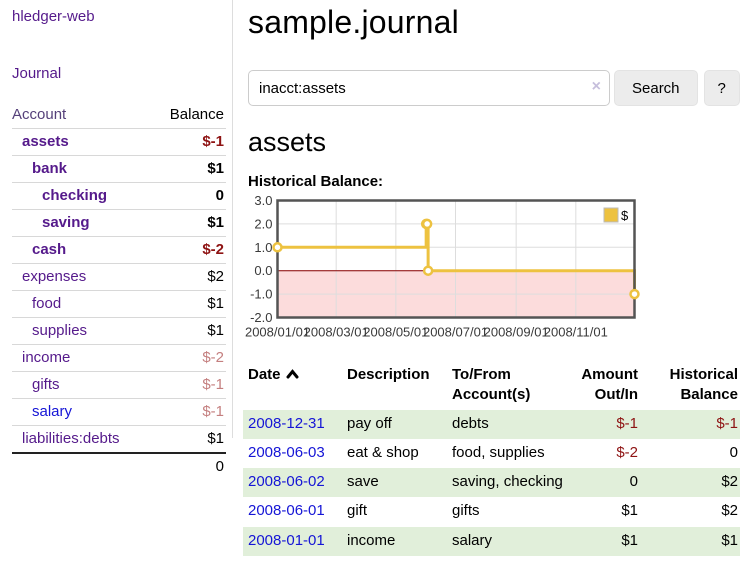 The height and width of the screenshot is (582, 742). I want to click on transaction-amount: $-2, so click(627, 452).